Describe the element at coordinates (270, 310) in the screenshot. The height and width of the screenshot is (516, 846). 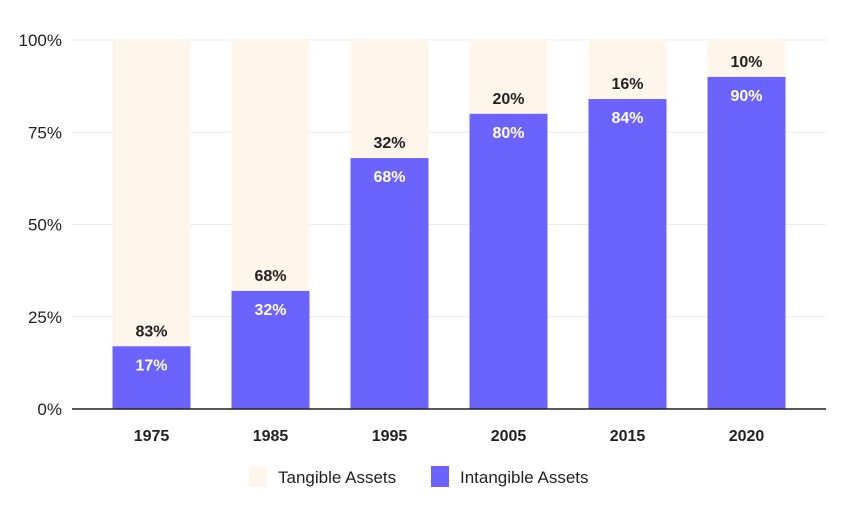
I see `data-label-intangible: 32%` at that location.